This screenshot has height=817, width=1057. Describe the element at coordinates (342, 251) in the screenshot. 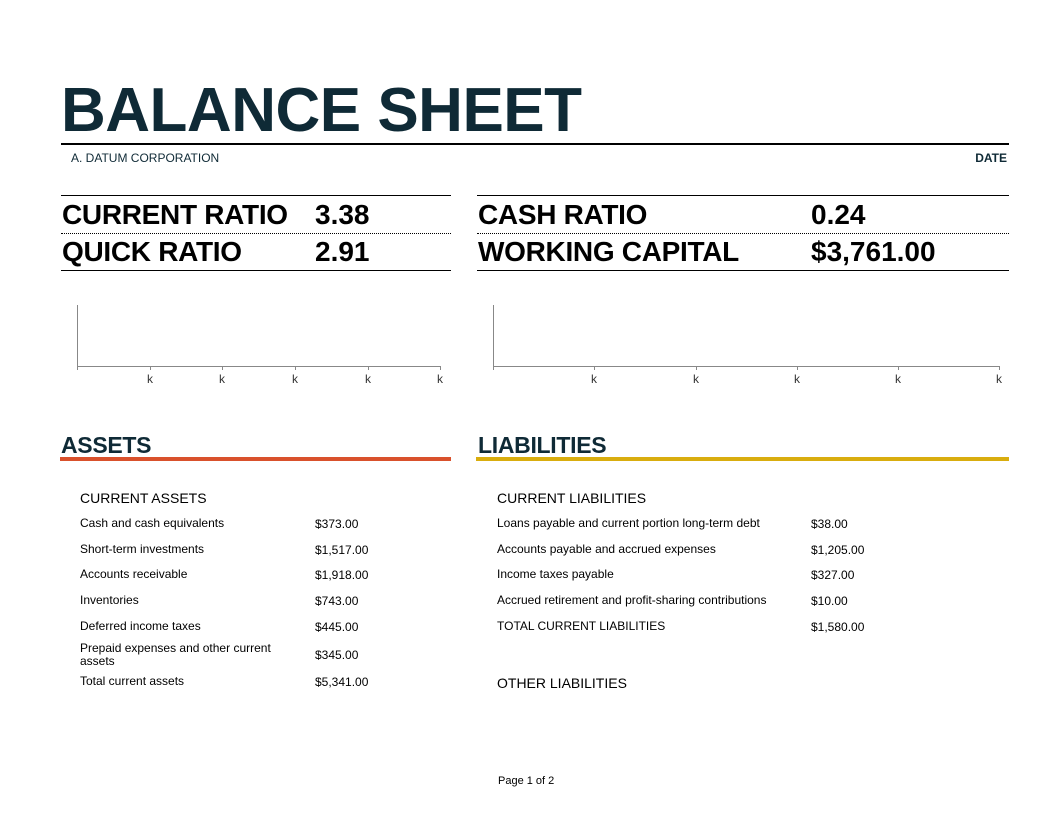

I see `ratio-value: 2.91` at that location.